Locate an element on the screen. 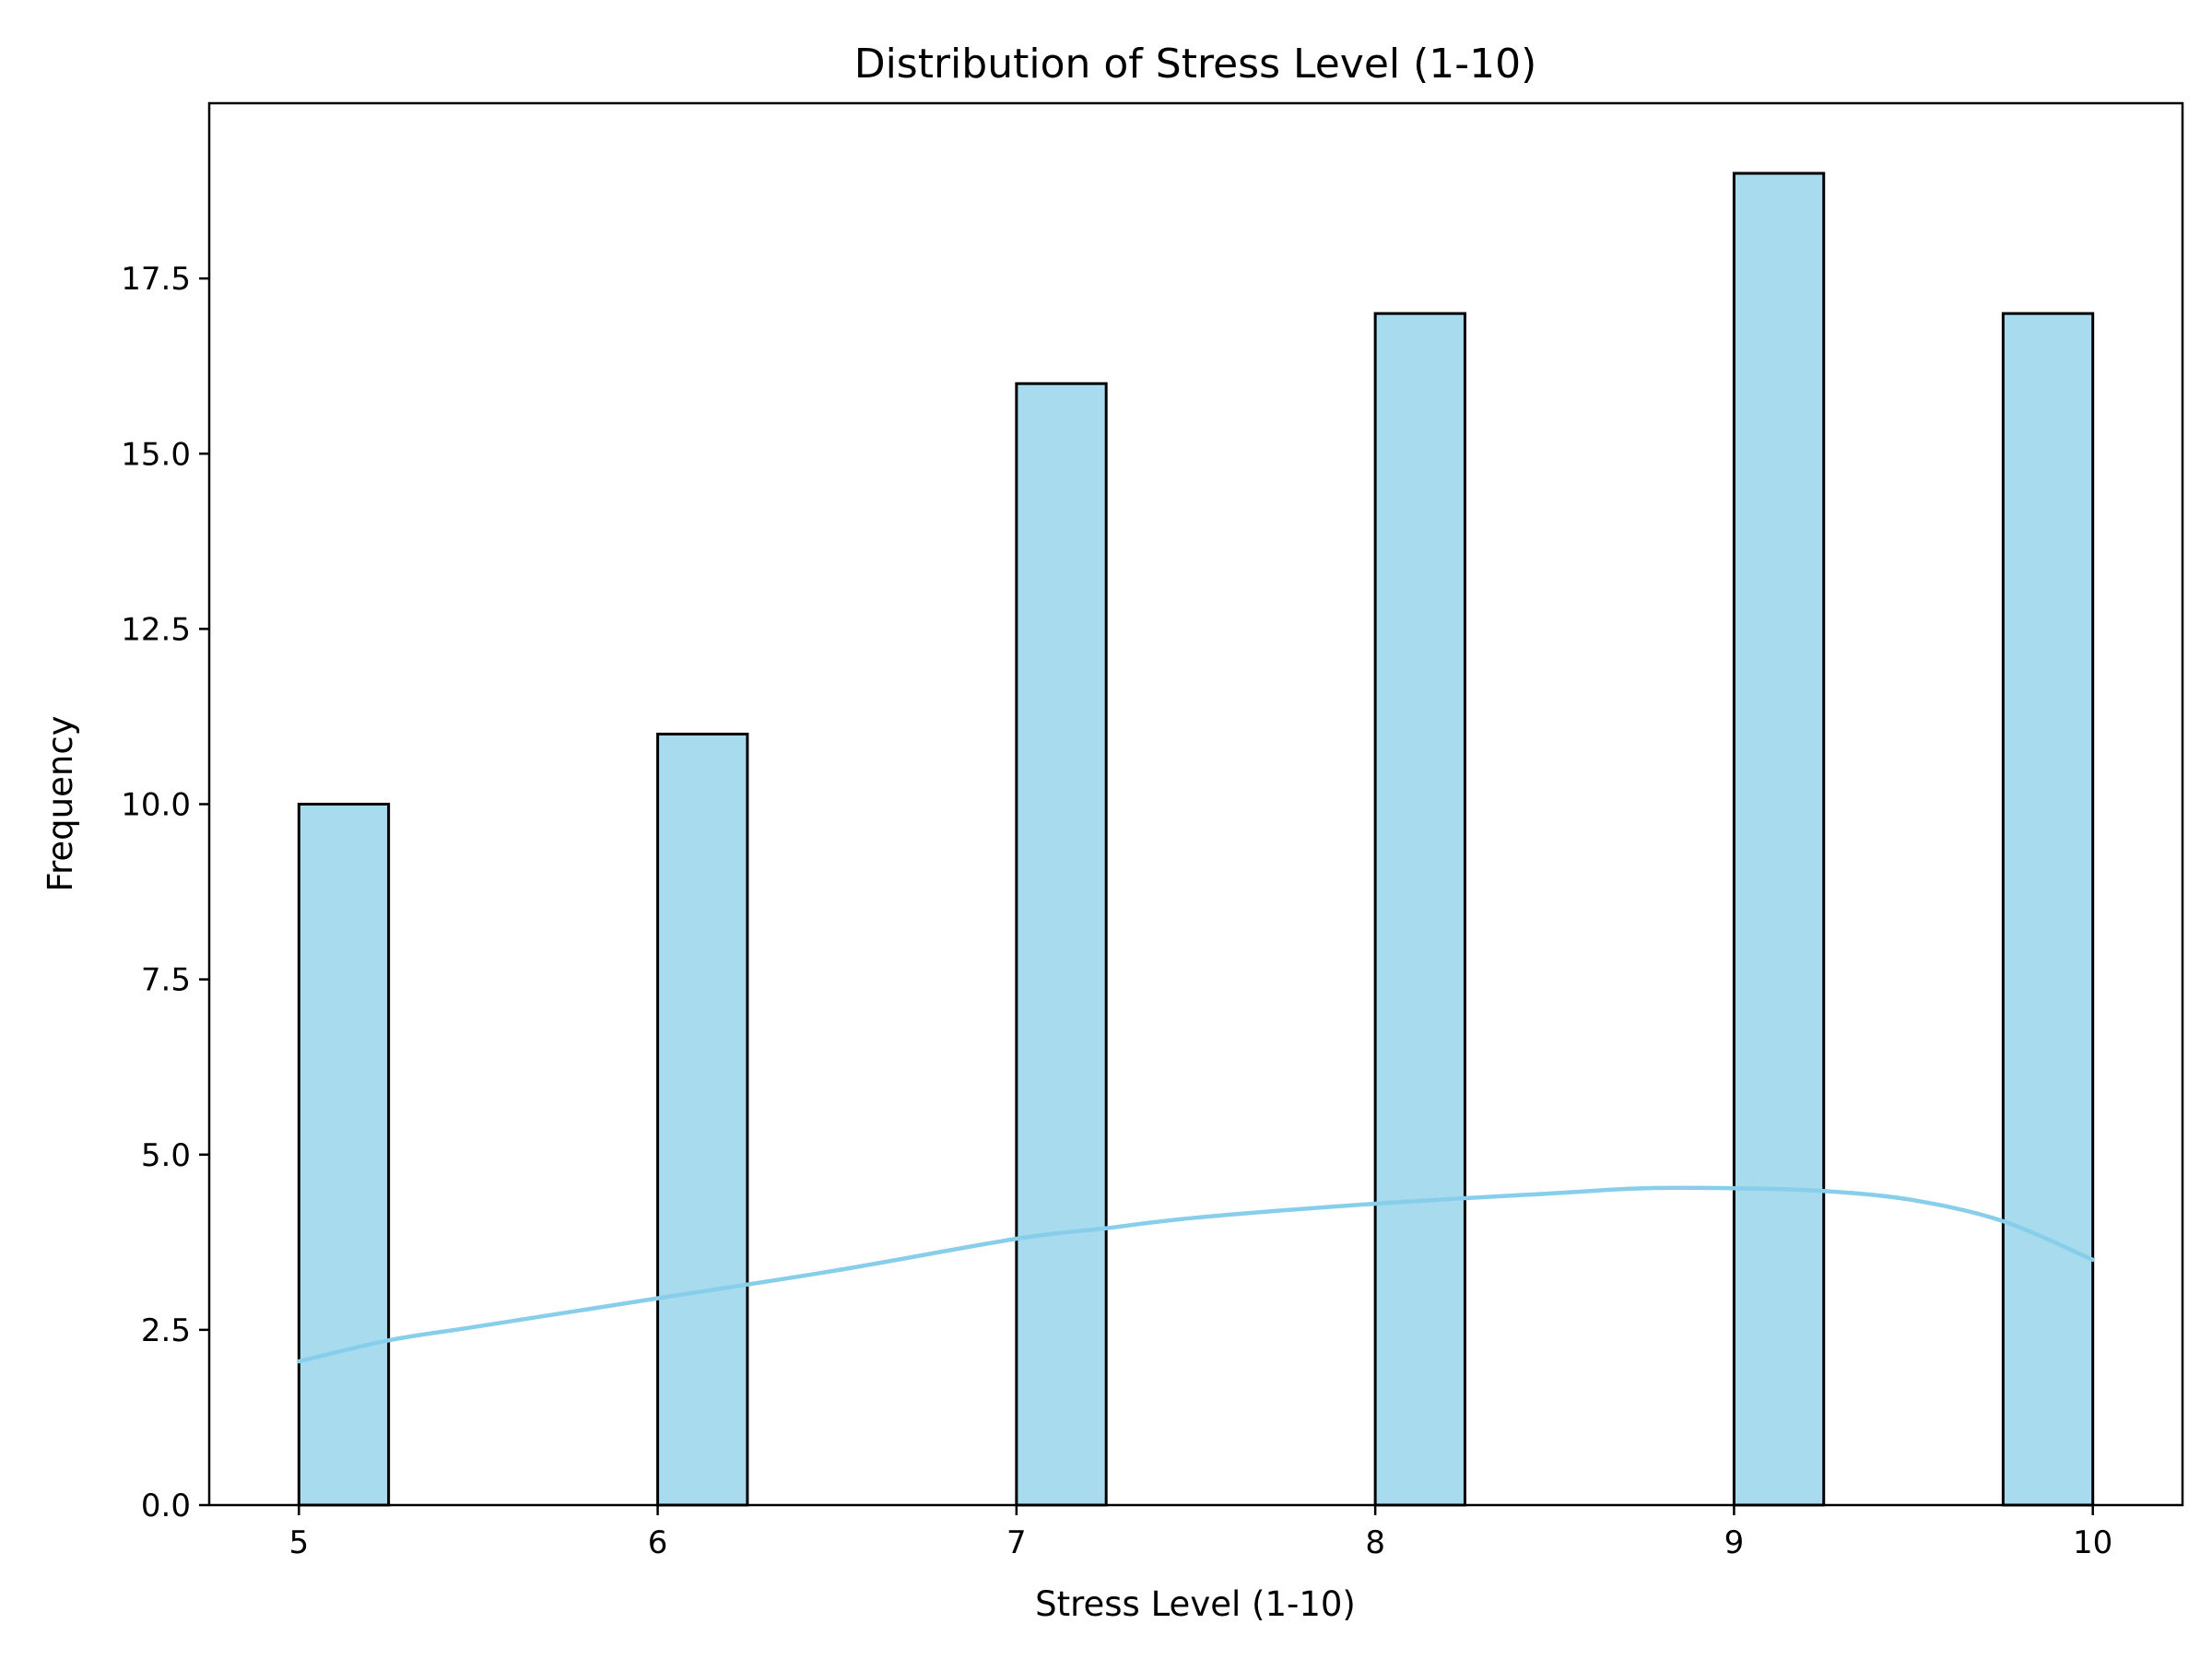 The height and width of the screenshot is (1659, 2212). x-axis-label: Stress Level (1-10) is located at coordinates (1195, 1604).